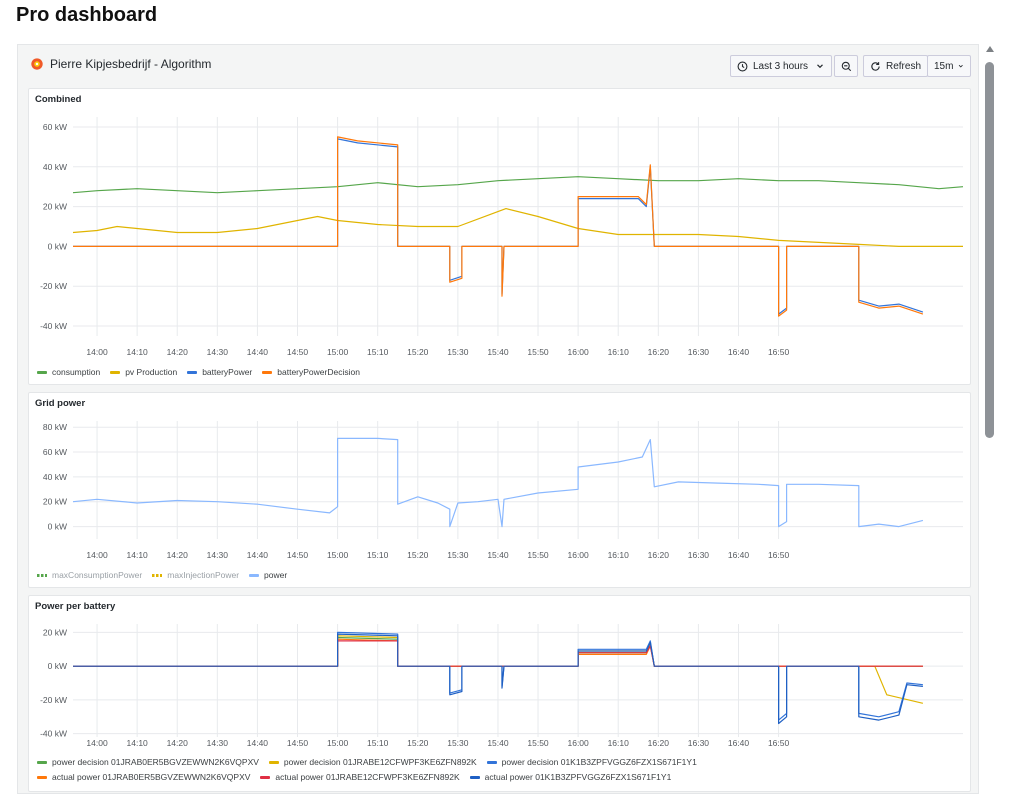  I want to click on x-tick-label: 15:00, so click(338, 352).